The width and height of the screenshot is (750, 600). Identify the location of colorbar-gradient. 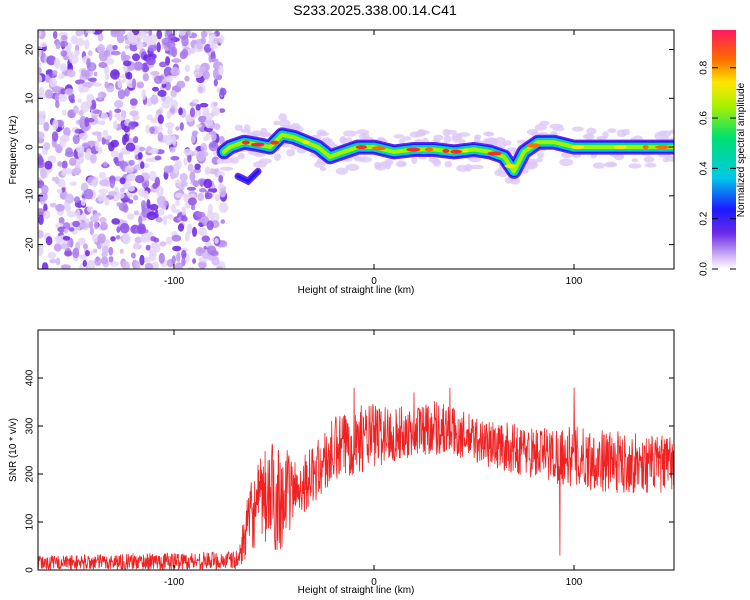
(724, 149).